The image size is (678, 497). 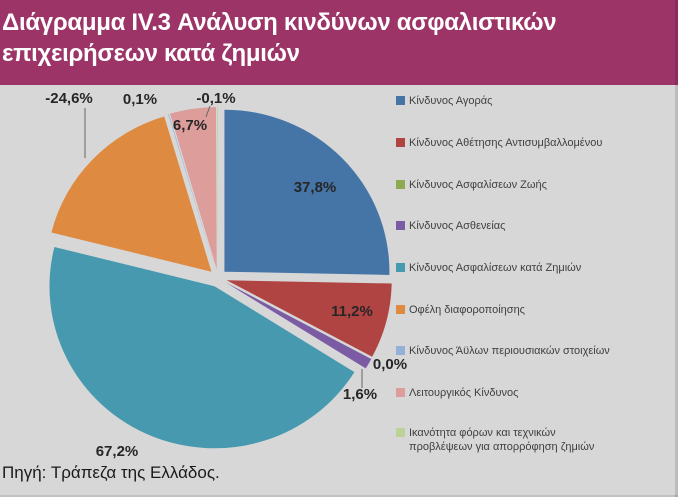 I want to click on slice-label-1: 11,2%, so click(x=352, y=311).